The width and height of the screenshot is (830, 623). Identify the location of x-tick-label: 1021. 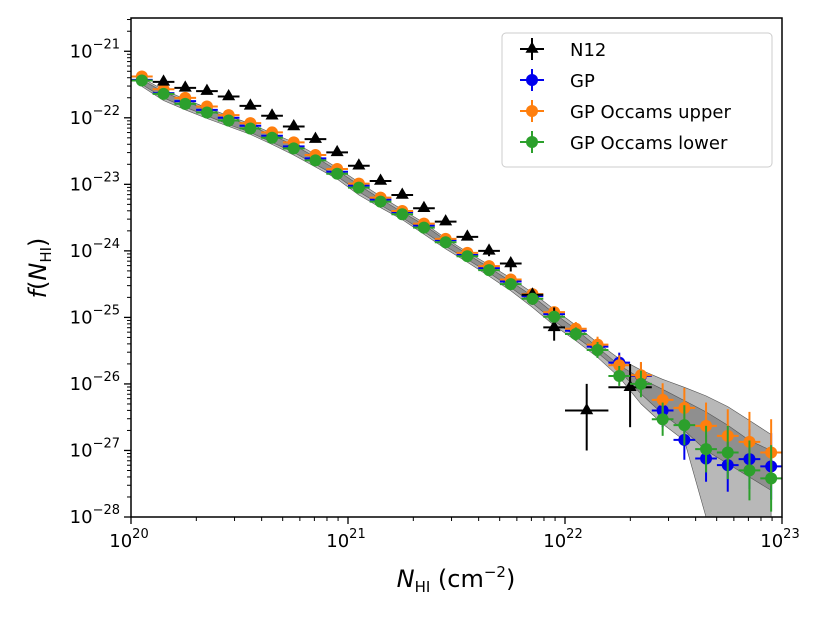
(345, 539).